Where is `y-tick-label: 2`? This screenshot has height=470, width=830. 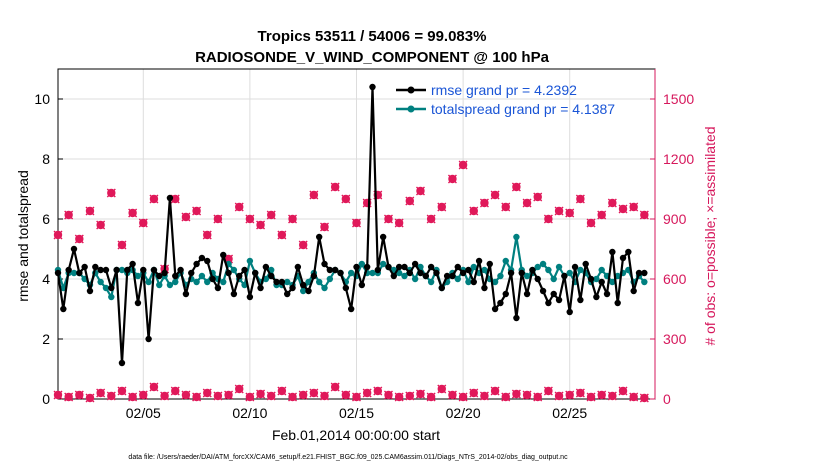 y-tick-label: 2 is located at coordinates (46, 339).